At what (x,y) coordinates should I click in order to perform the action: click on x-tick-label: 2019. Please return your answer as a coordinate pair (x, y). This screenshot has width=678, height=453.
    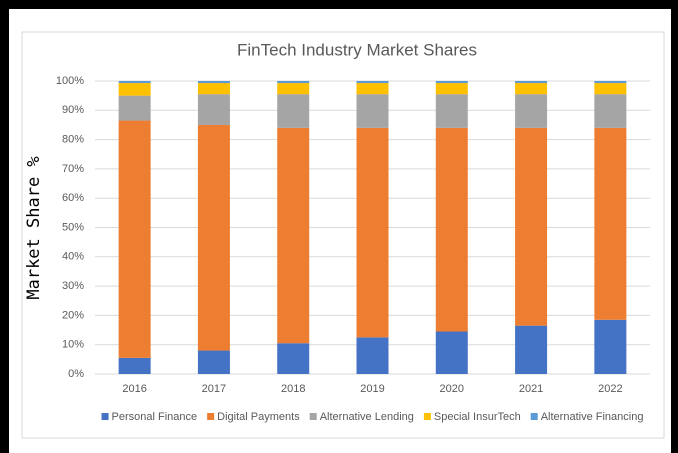
    Looking at the image, I should click on (372, 389).